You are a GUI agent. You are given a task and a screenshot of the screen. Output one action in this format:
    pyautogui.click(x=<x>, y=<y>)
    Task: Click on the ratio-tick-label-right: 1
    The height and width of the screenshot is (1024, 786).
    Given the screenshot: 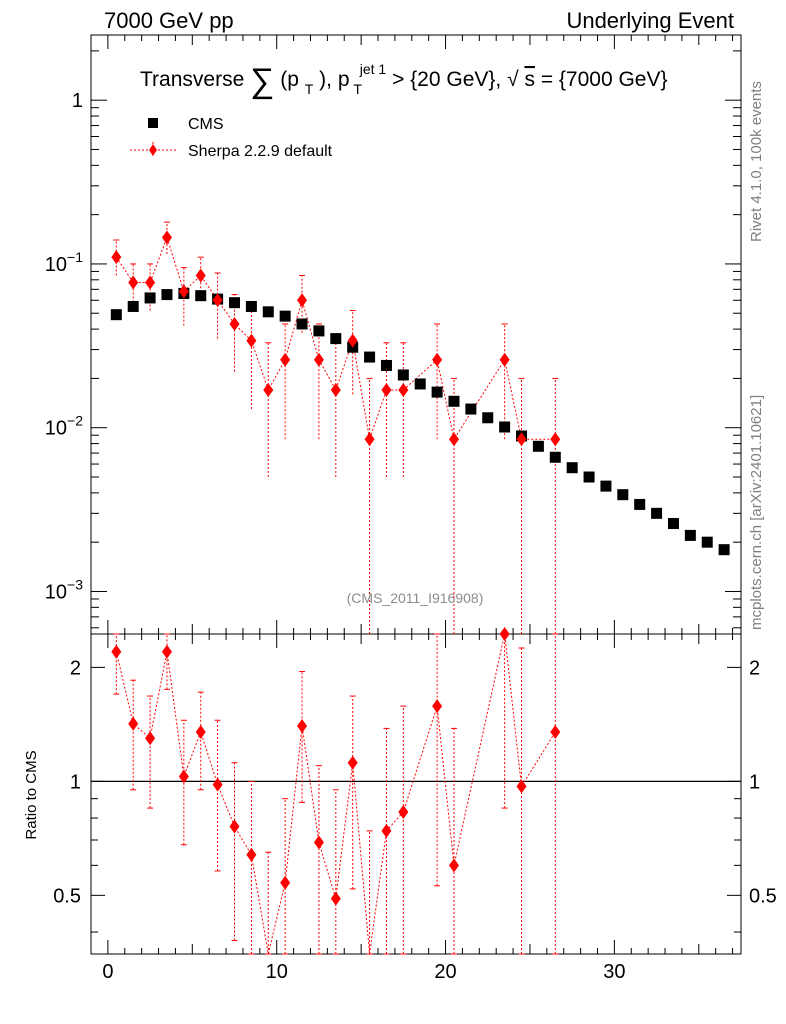 What is the action you would take?
    pyautogui.click(x=754, y=782)
    